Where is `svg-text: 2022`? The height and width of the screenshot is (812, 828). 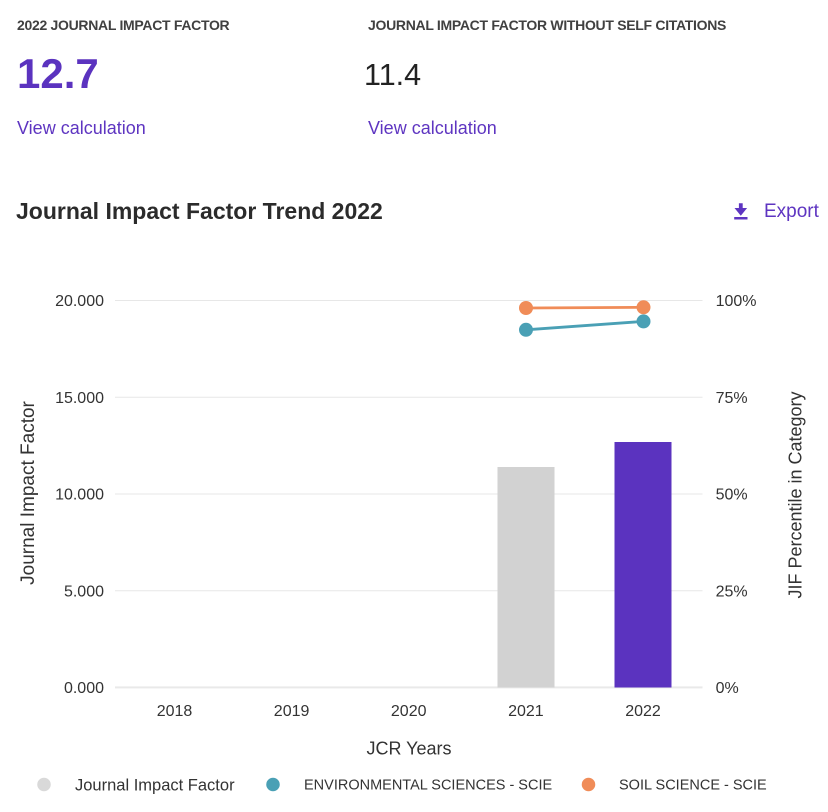
svg-text: 2022 is located at coordinates (643, 711).